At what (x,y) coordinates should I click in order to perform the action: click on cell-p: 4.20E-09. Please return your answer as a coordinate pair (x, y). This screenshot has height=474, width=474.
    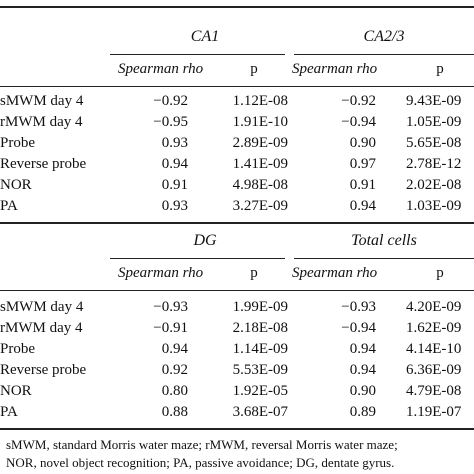
    Looking at the image, I should click on (434, 307).